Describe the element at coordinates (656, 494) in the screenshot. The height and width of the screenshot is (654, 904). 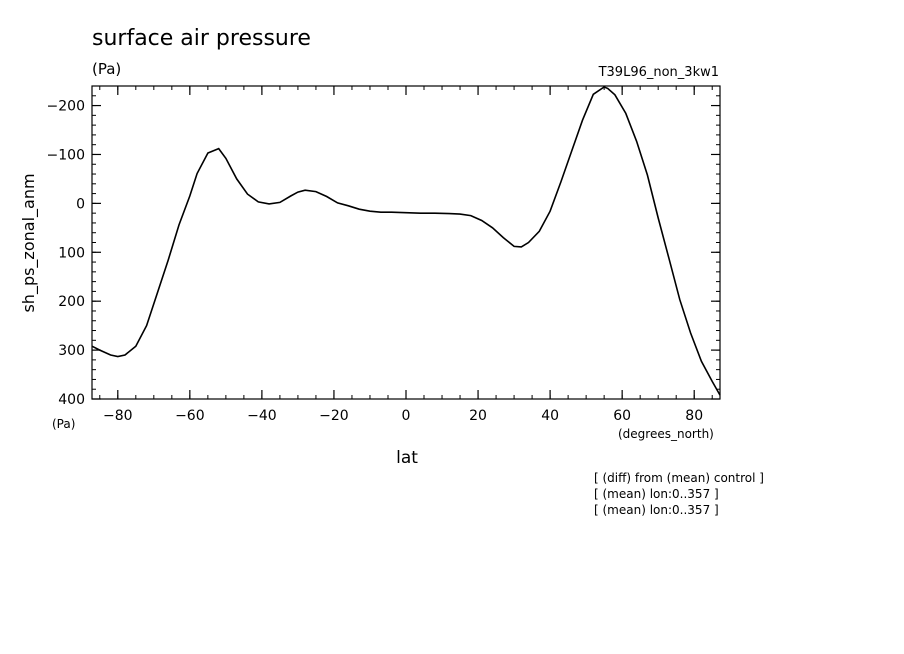
I see `note-line-2: [ (mean) lon:0..357 ]` at that location.